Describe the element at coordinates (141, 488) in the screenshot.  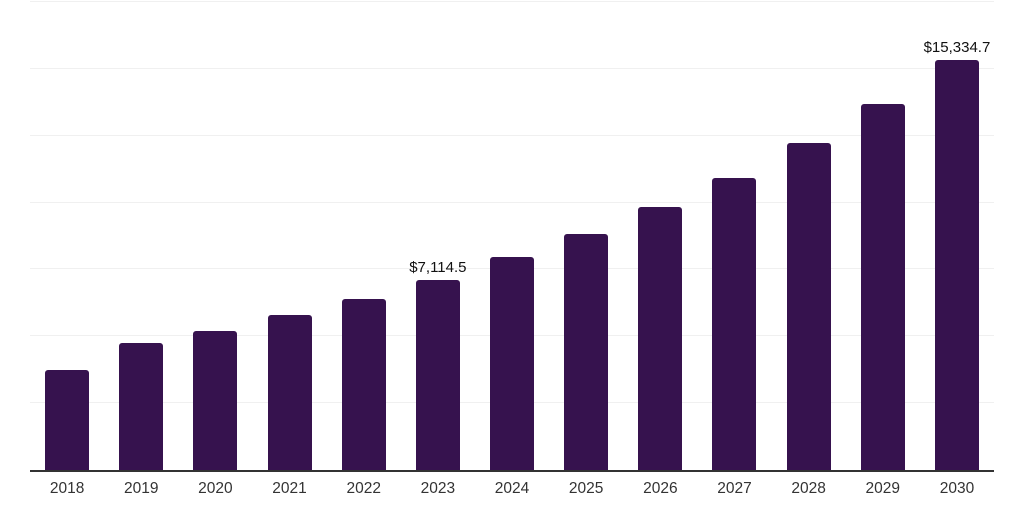
I see `x-tick-label-2019: 2019` at that location.